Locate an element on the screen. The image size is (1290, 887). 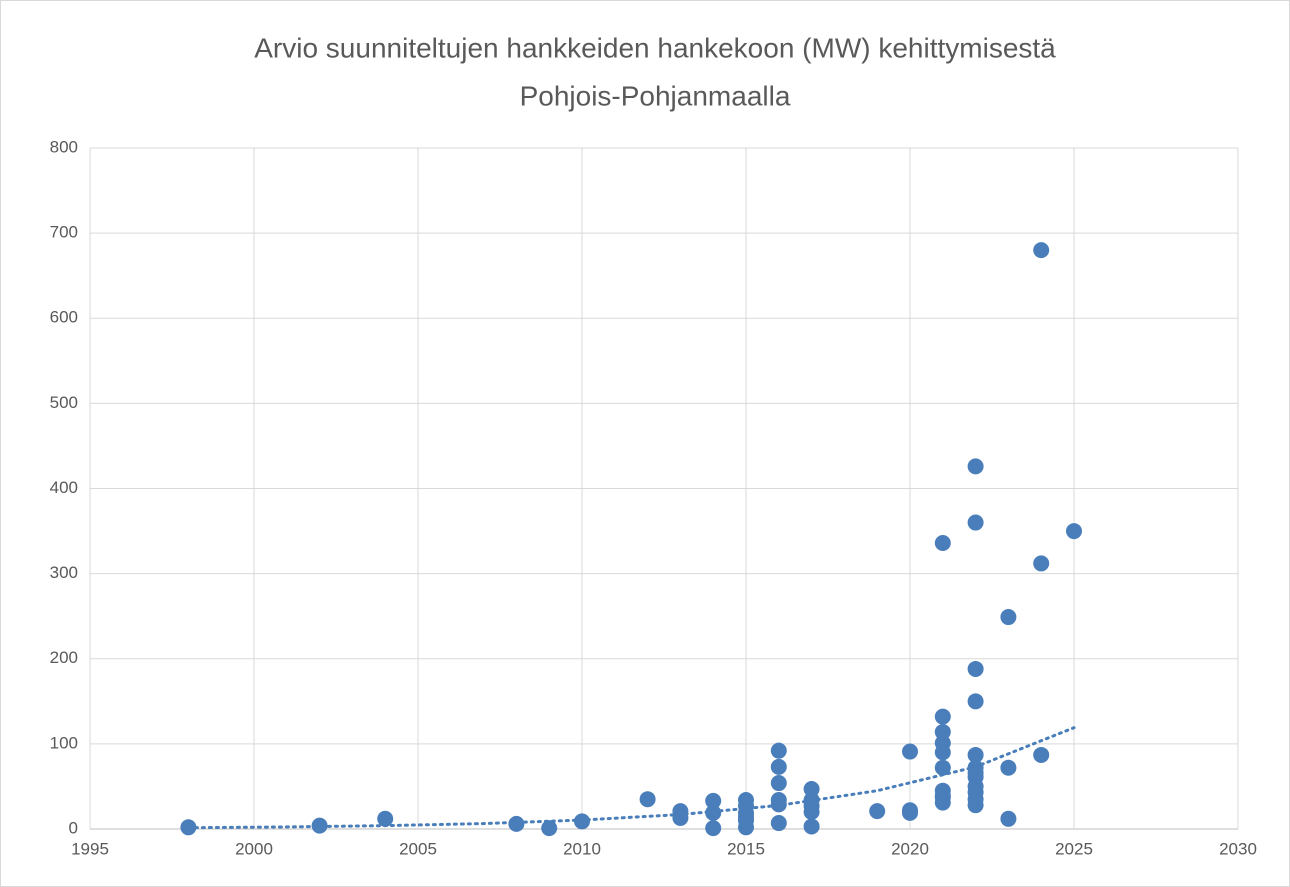
x-tick-label: 2005 is located at coordinates (418, 848).